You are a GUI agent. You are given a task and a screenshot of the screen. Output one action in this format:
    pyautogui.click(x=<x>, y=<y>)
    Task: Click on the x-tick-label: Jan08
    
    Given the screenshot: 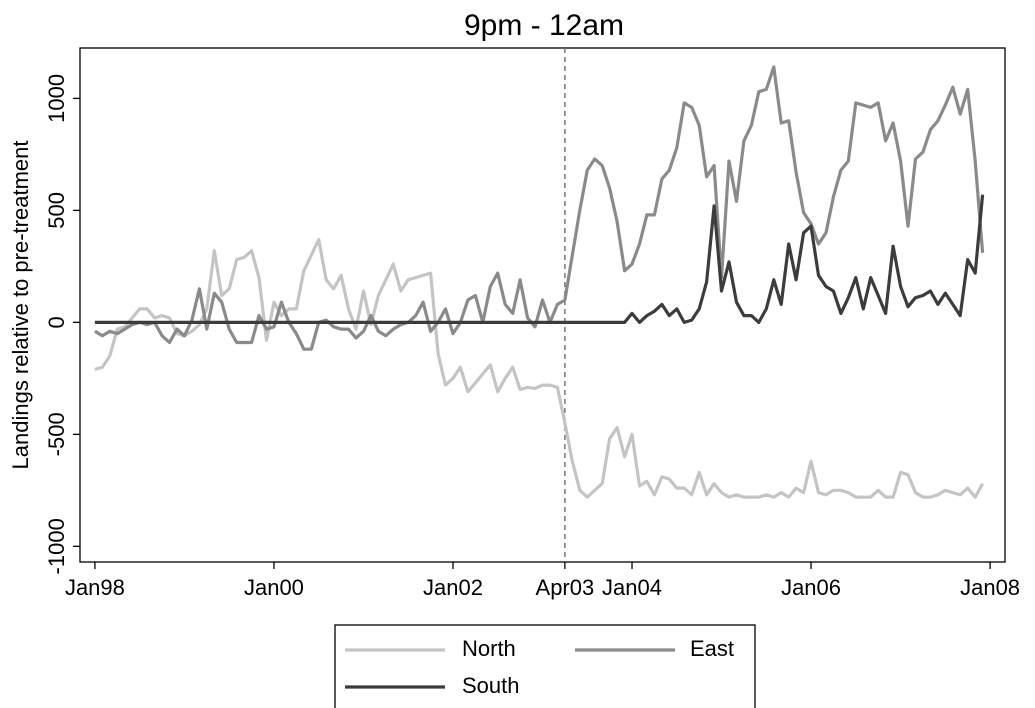 What is the action you would take?
    pyautogui.click(x=990, y=587)
    